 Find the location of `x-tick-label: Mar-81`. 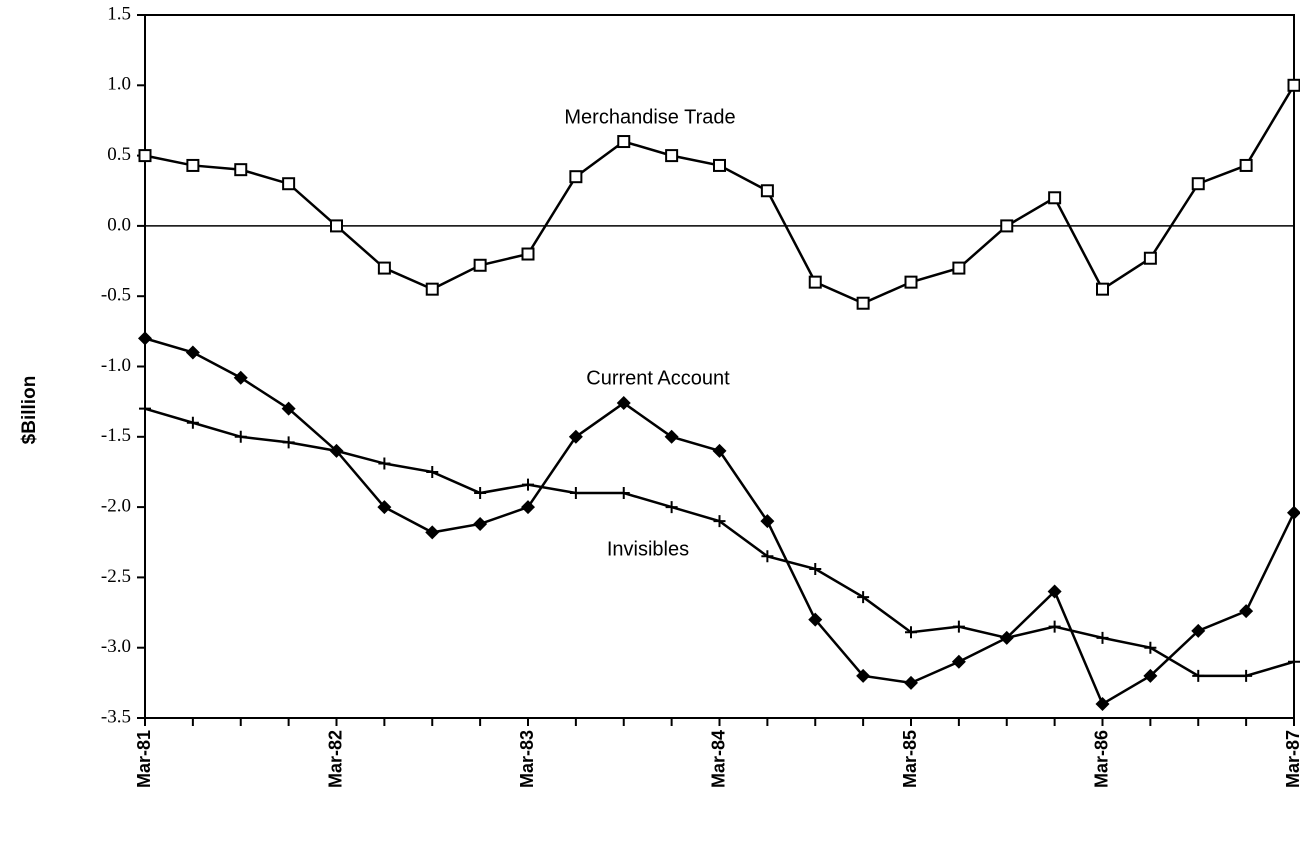

x-tick-label: Mar-81 is located at coordinates (144, 759).